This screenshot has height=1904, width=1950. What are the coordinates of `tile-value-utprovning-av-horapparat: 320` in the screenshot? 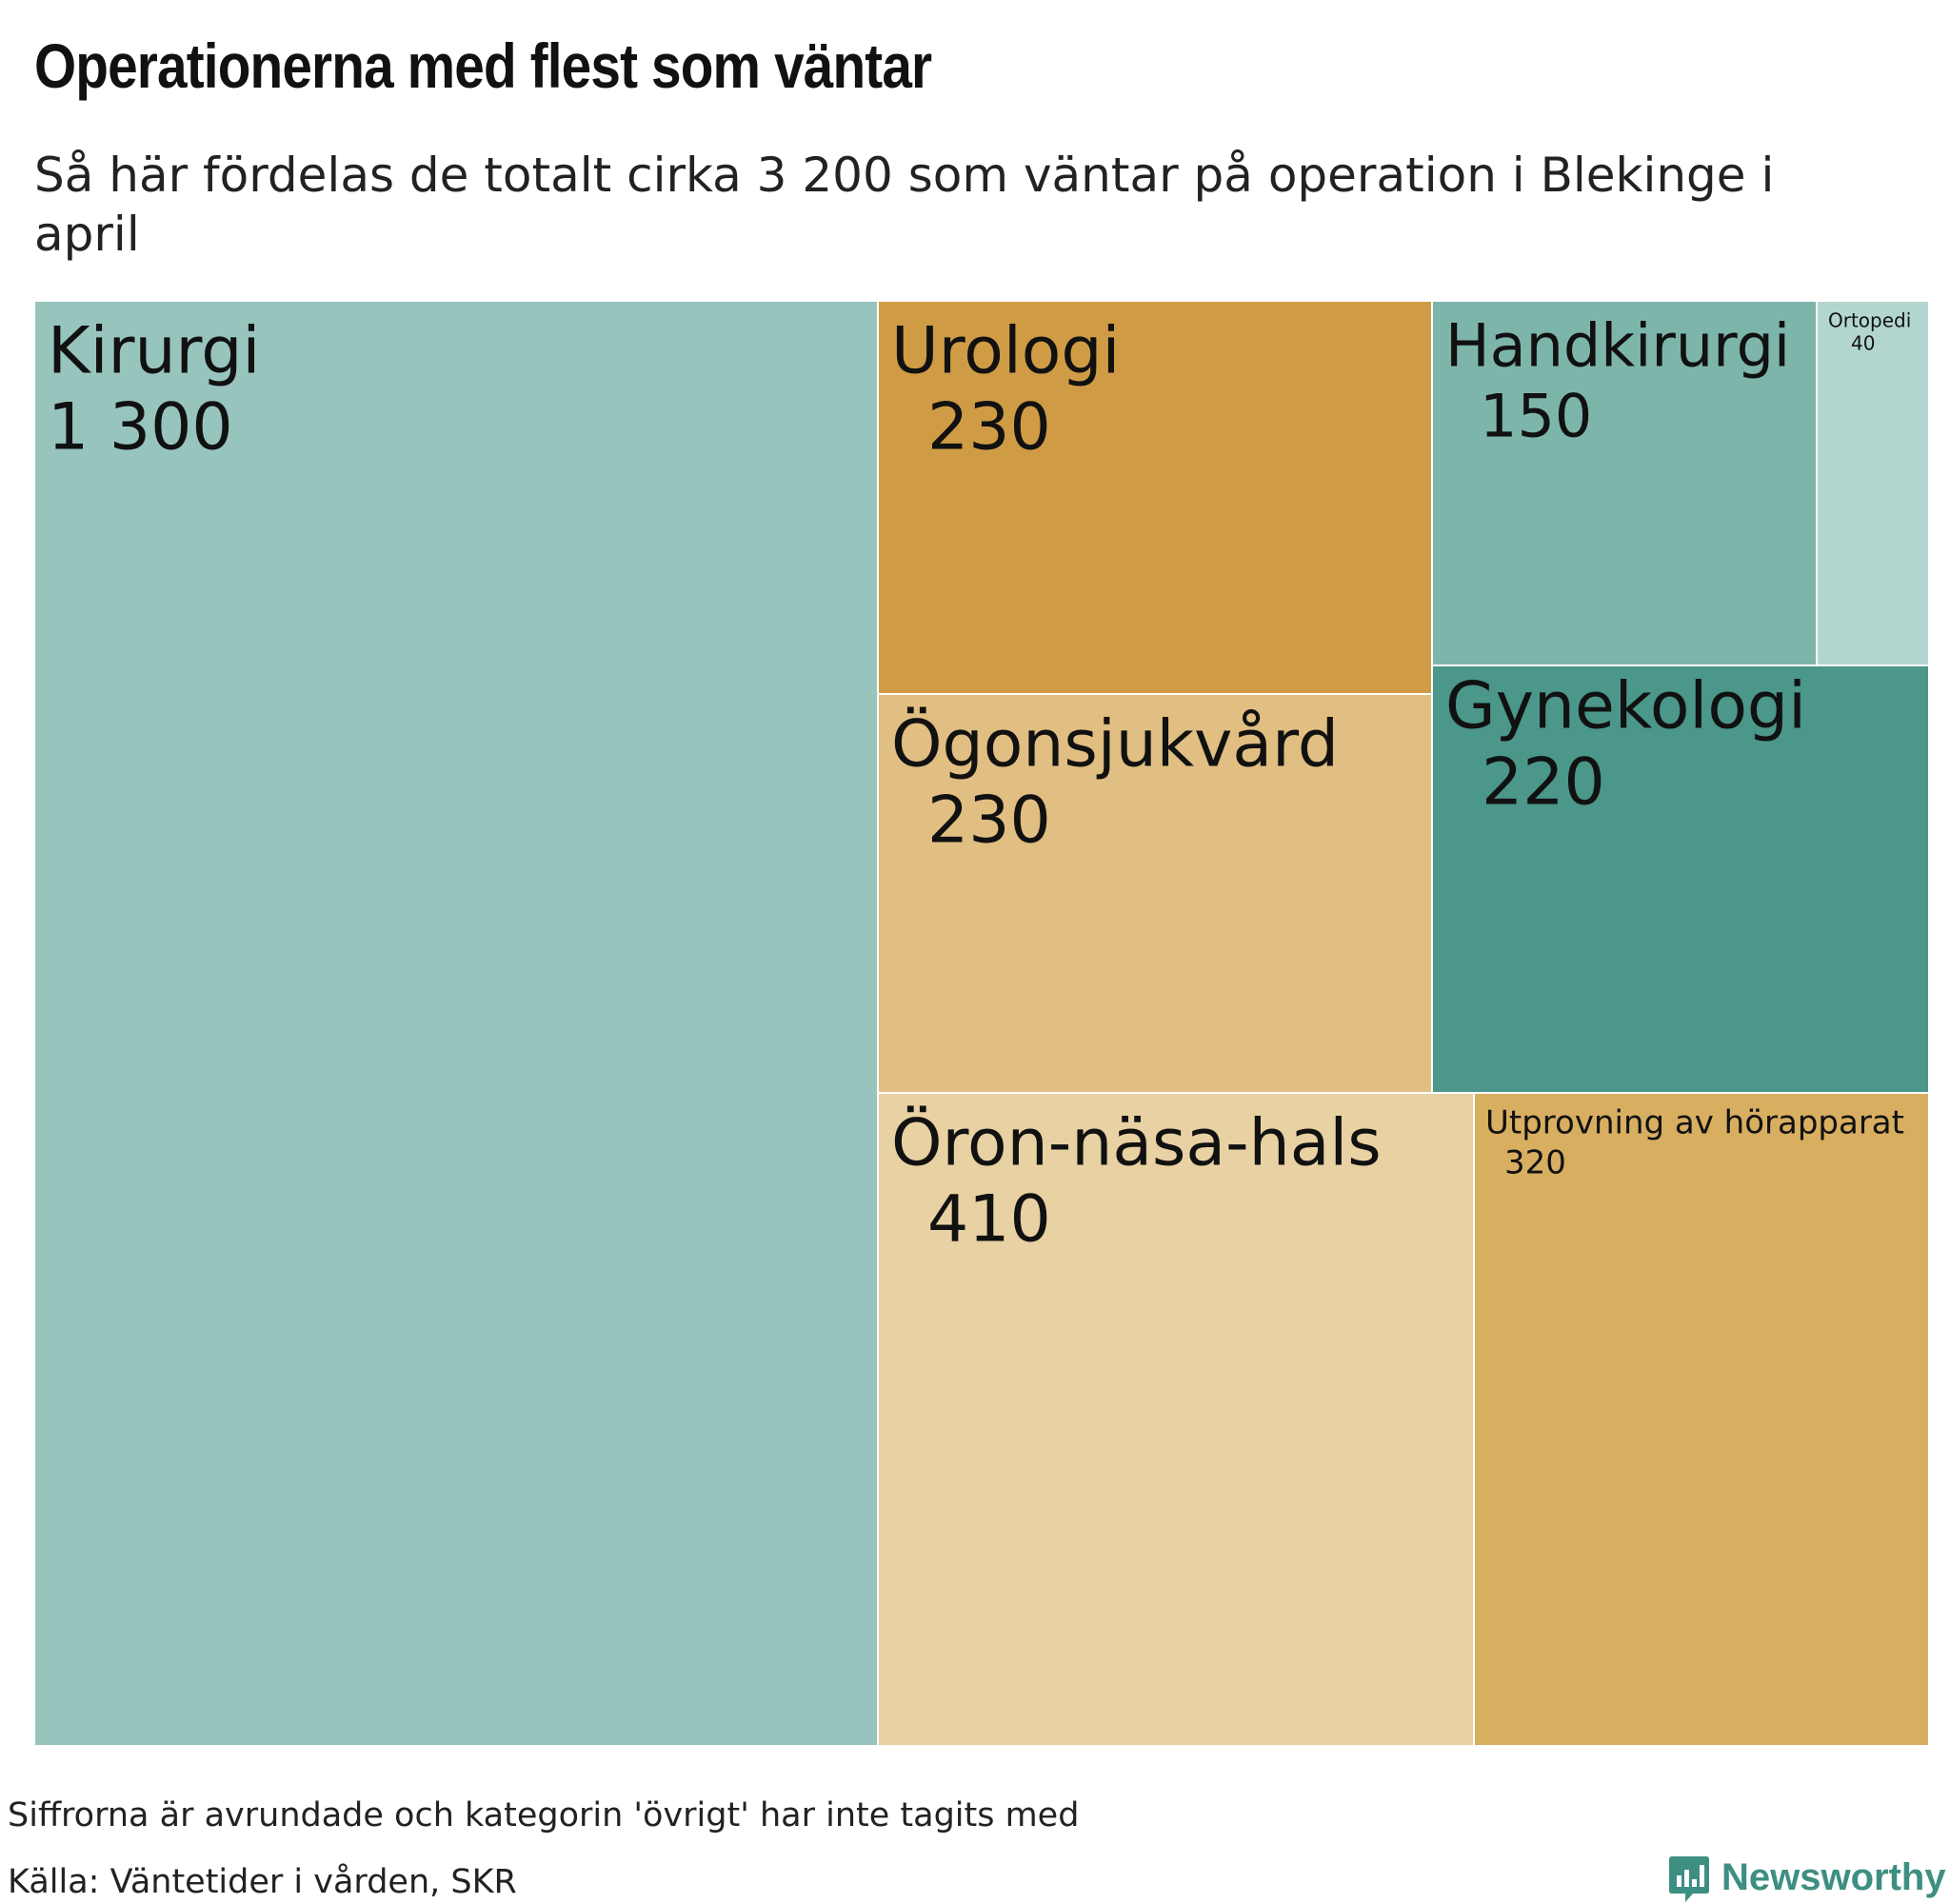 It's located at (1535, 1162).